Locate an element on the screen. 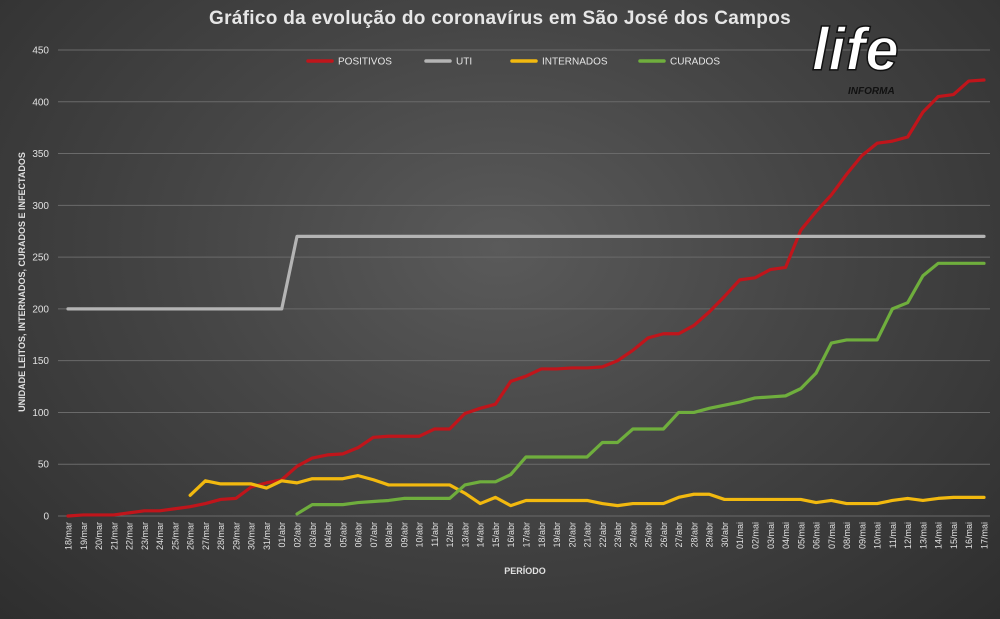  x-tick-label: 17/abr is located at coordinates (527, 535).